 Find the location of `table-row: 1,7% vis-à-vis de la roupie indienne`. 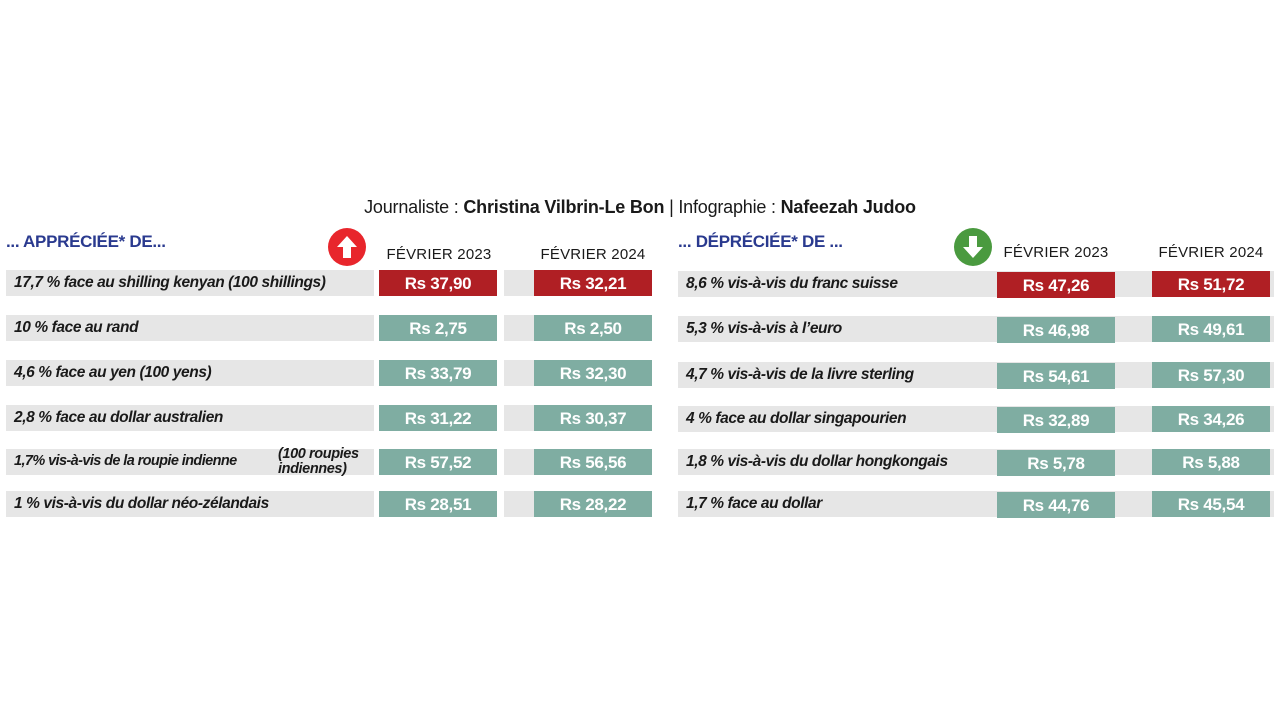

table-row: 1,7% vis-à-vis de la roupie indienne is located at coordinates (190, 462).